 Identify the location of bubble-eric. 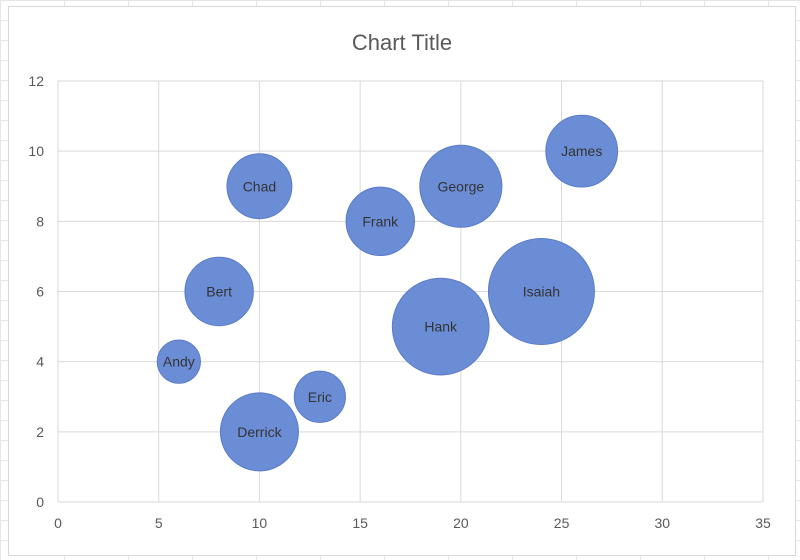
(319, 396).